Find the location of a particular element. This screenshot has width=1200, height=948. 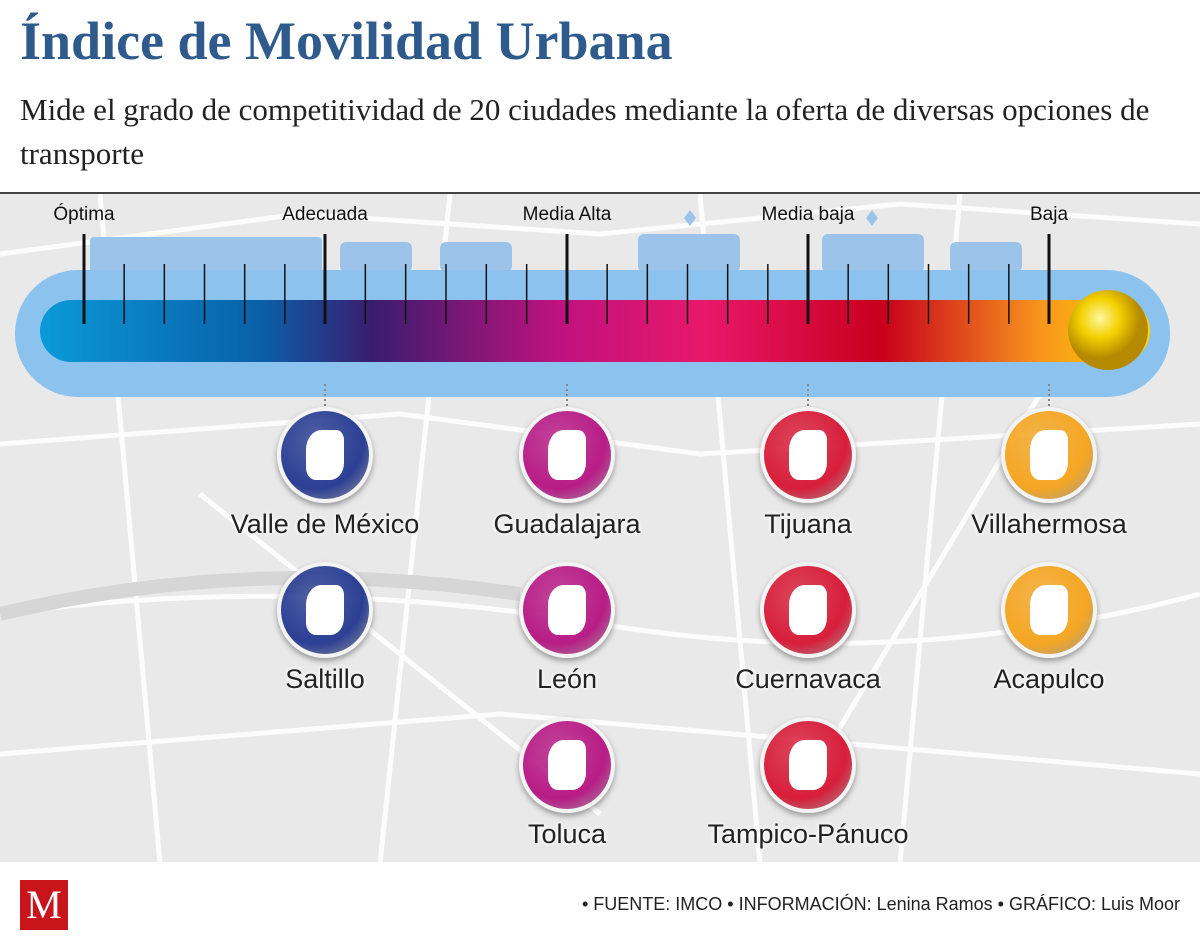

city-name: Tampico-Pánuco is located at coordinates (808, 834).